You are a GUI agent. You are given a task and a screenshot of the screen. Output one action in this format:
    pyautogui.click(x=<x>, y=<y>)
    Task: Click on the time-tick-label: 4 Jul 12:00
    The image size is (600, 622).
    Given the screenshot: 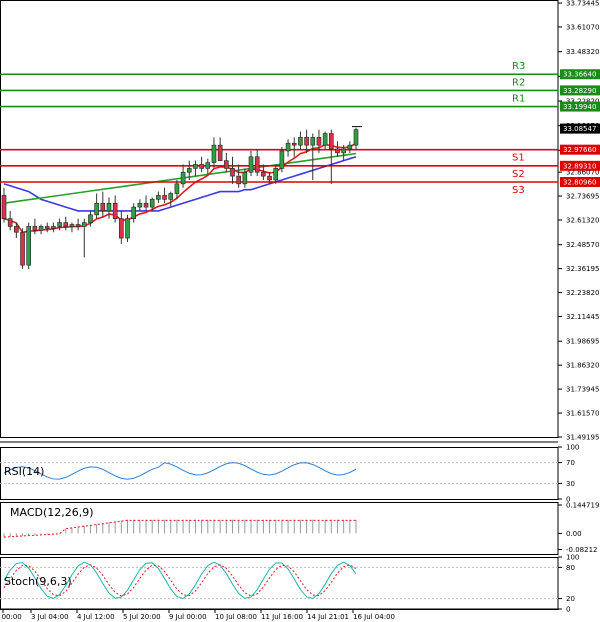 What is the action you would take?
    pyautogui.click(x=96, y=617)
    